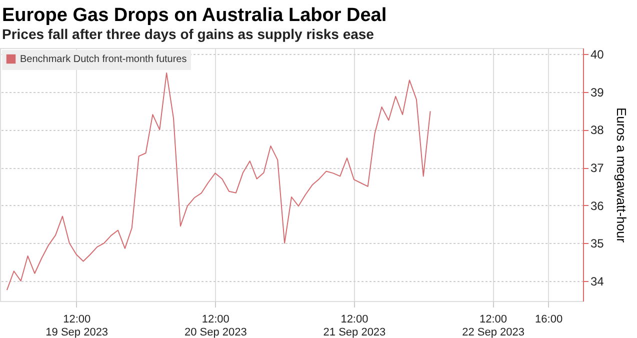 The image size is (637, 338). Describe the element at coordinates (597, 168) in the screenshot. I see `y-tick-label: 37` at that location.